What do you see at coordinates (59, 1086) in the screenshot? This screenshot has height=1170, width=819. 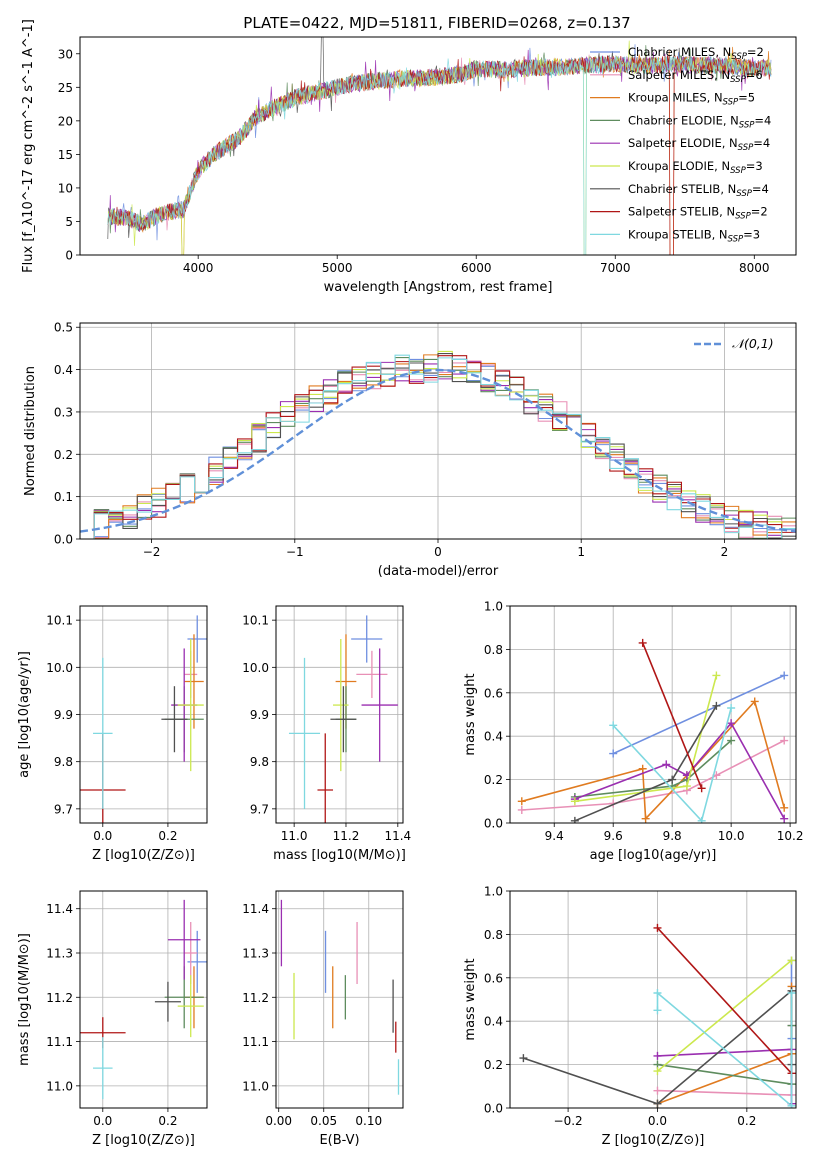 I see `y-tick-label: 11.0` at bounding box center [59, 1086].